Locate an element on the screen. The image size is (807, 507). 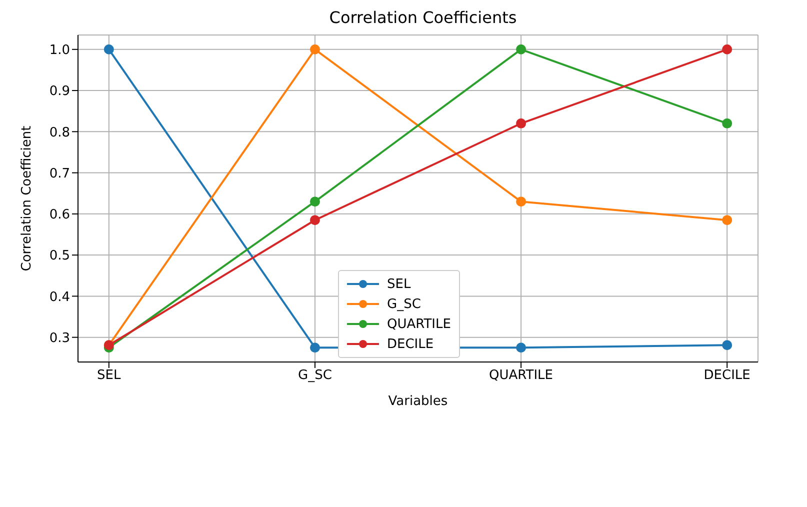
x-tick-label: QUARTILE is located at coordinates (521, 376).